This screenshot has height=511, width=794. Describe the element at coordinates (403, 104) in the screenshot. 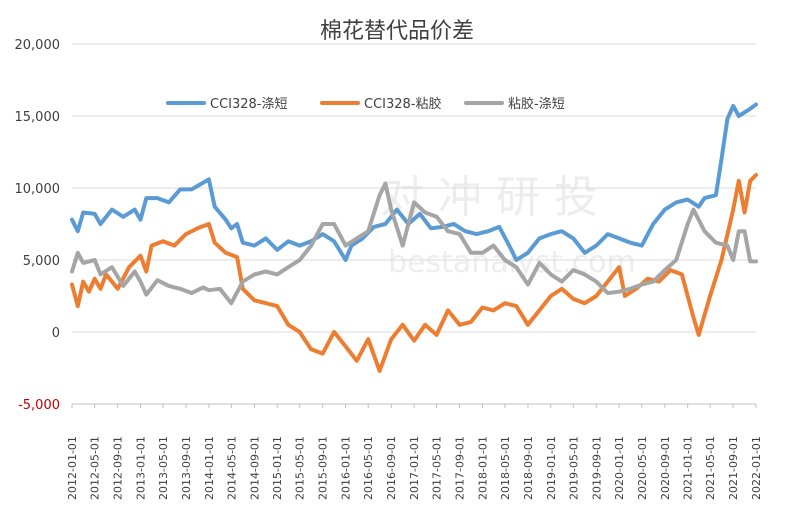

I see `legend-label: CCI328-粘胶` at that location.